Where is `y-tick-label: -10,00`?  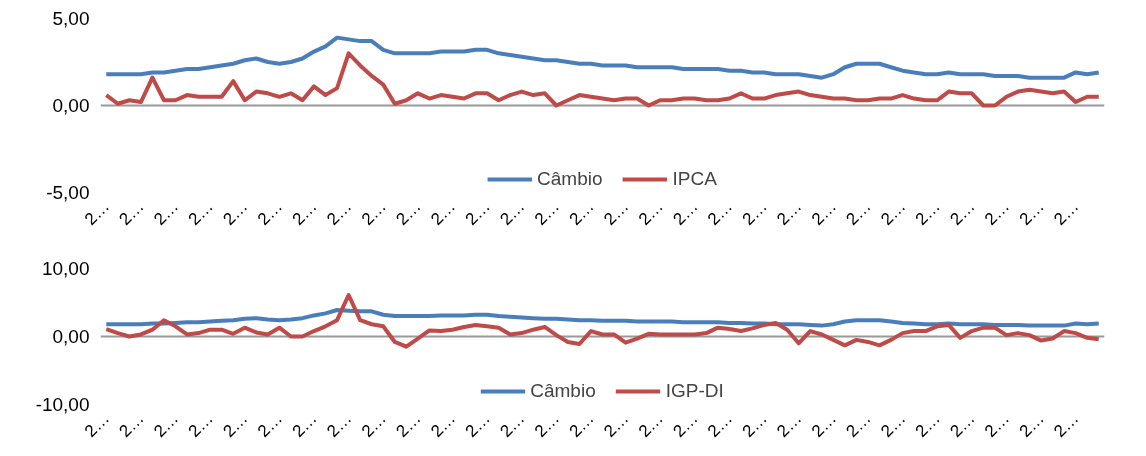
y-tick-label: -10,00 is located at coordinates (62, 404).